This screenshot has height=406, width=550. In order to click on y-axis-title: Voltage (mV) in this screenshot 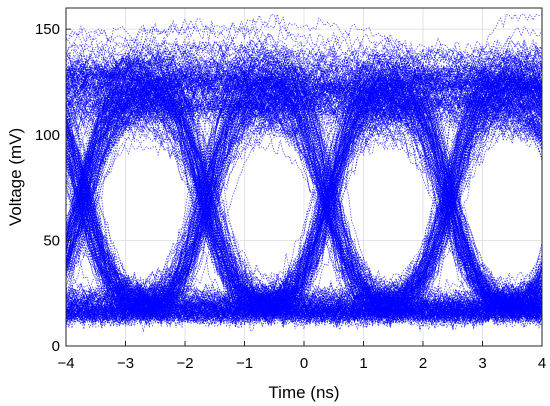, I will do `click(15, 177)`.